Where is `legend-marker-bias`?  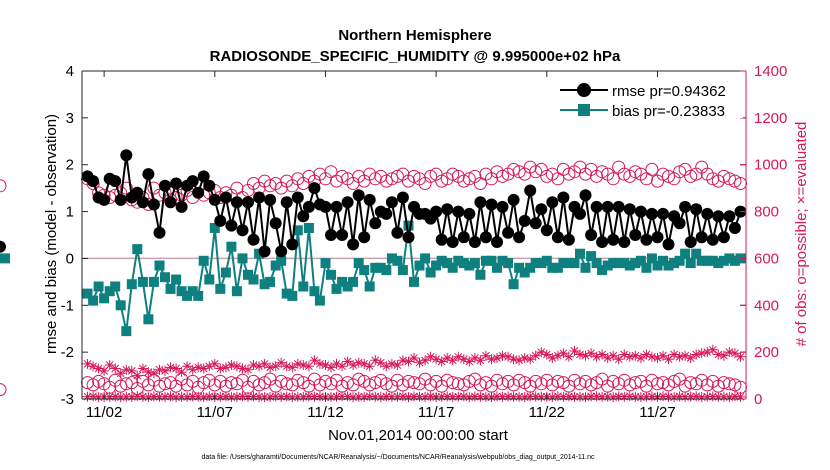
legend-marker-bias is located at coordinates (584, 110).